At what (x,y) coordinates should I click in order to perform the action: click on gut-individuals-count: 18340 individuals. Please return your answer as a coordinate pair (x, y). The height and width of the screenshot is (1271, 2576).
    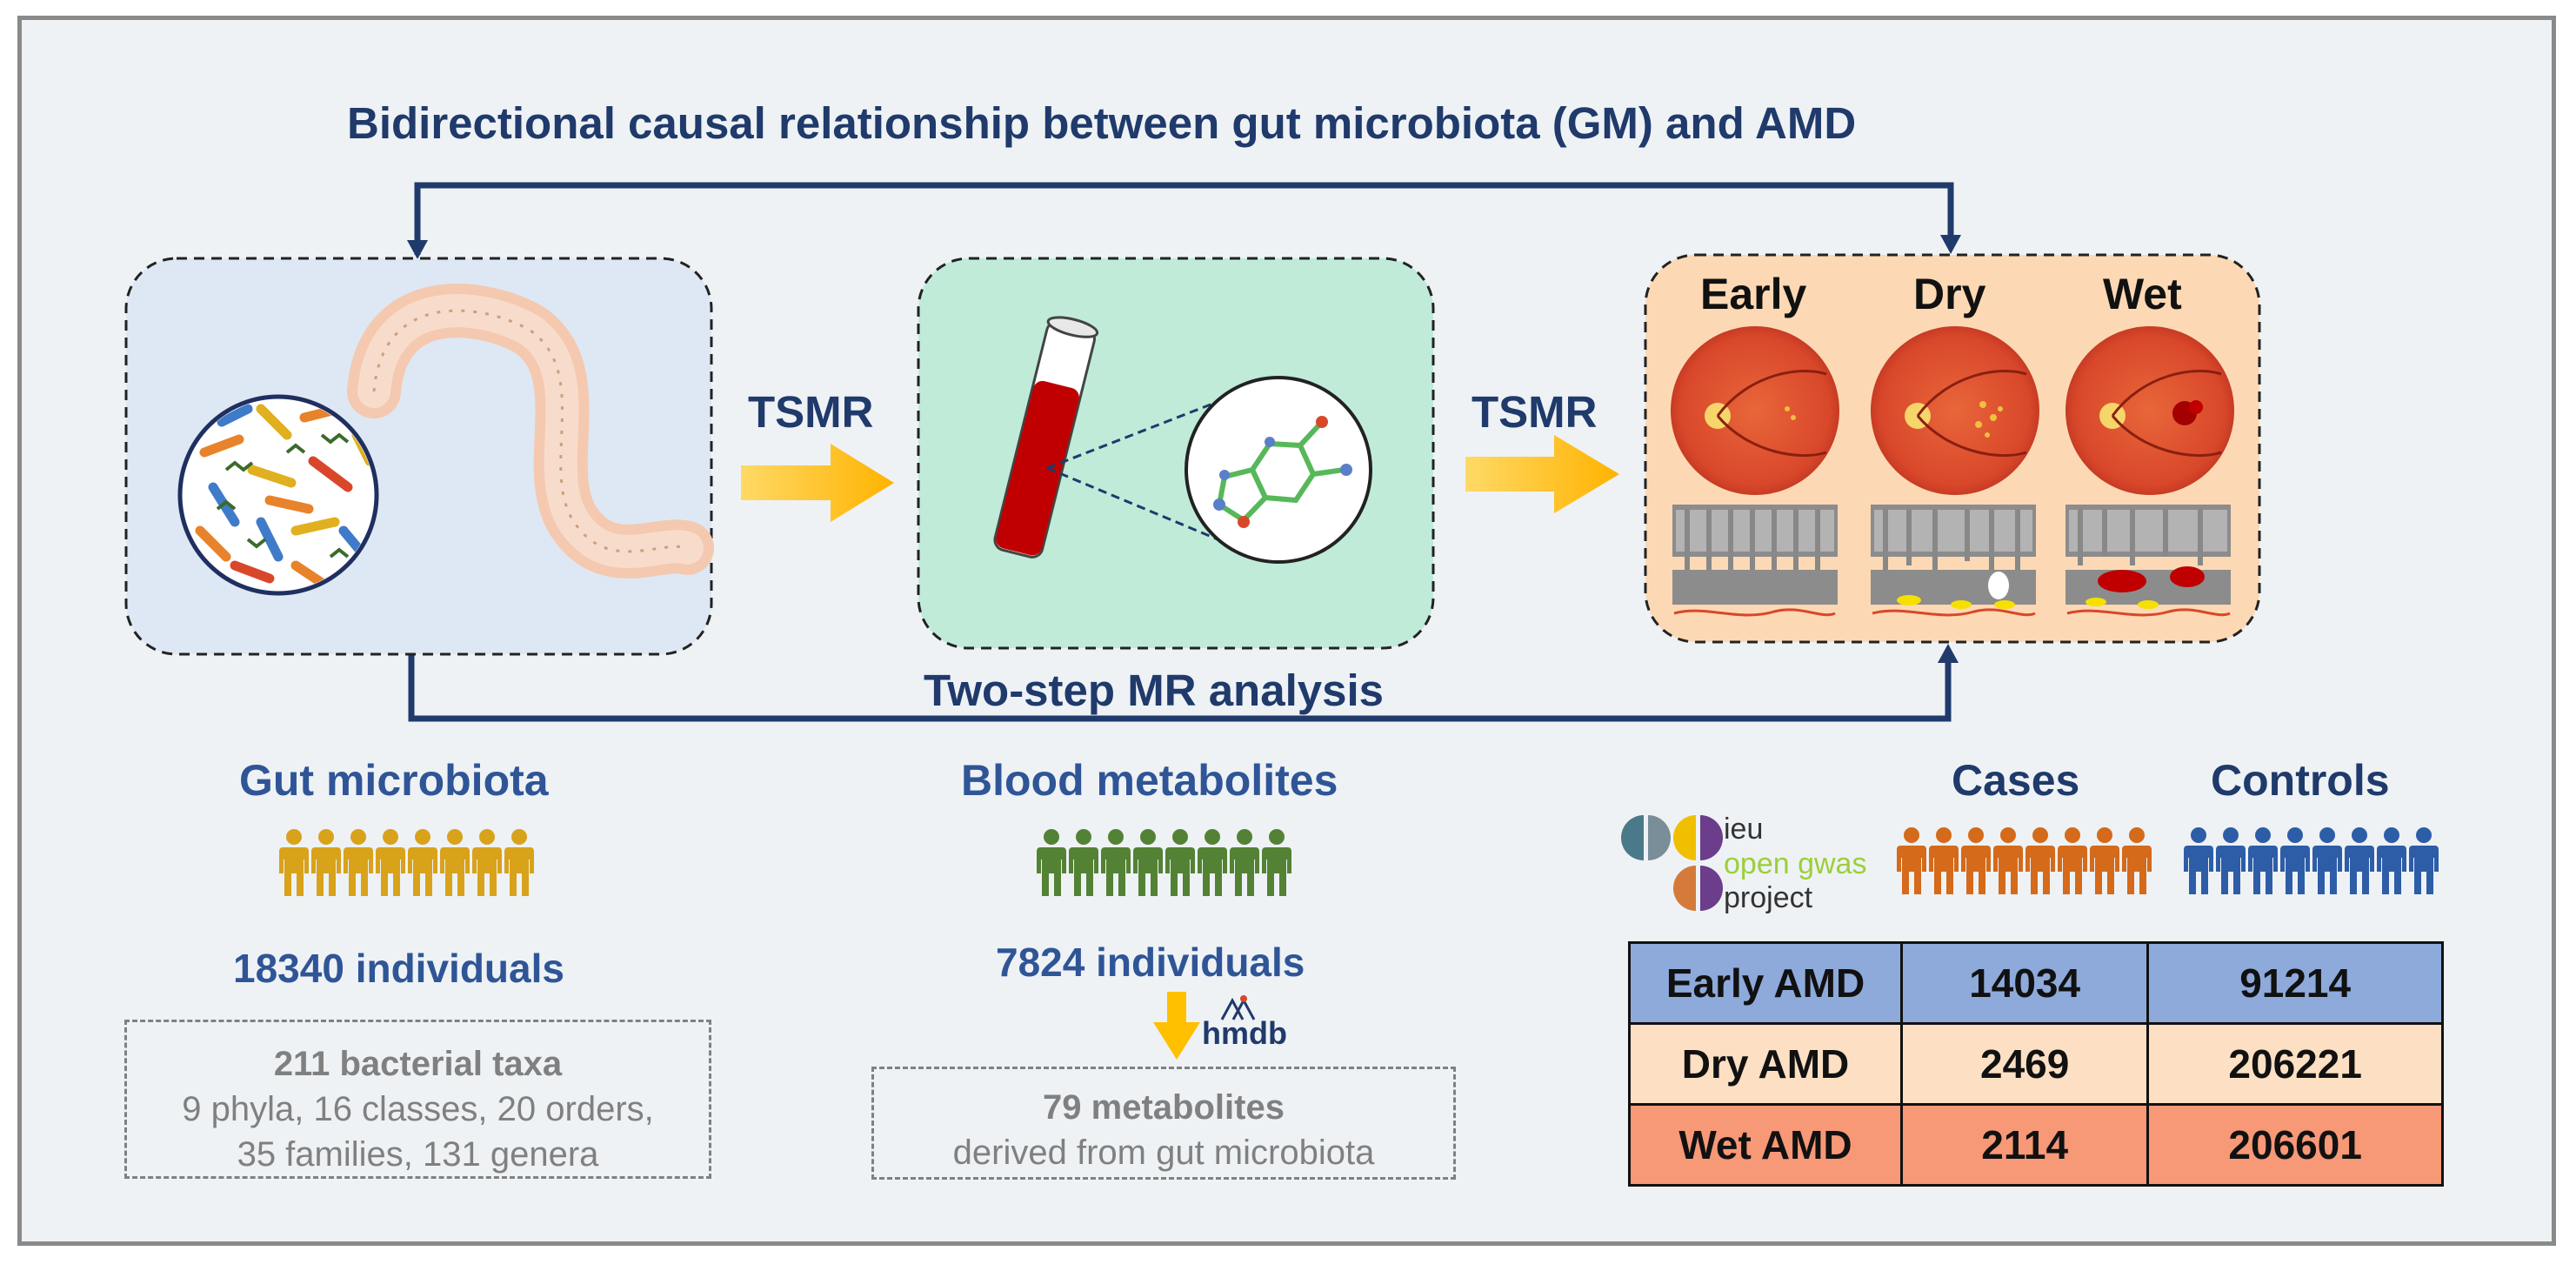
    Looking at the image, I should click on (398, 968).